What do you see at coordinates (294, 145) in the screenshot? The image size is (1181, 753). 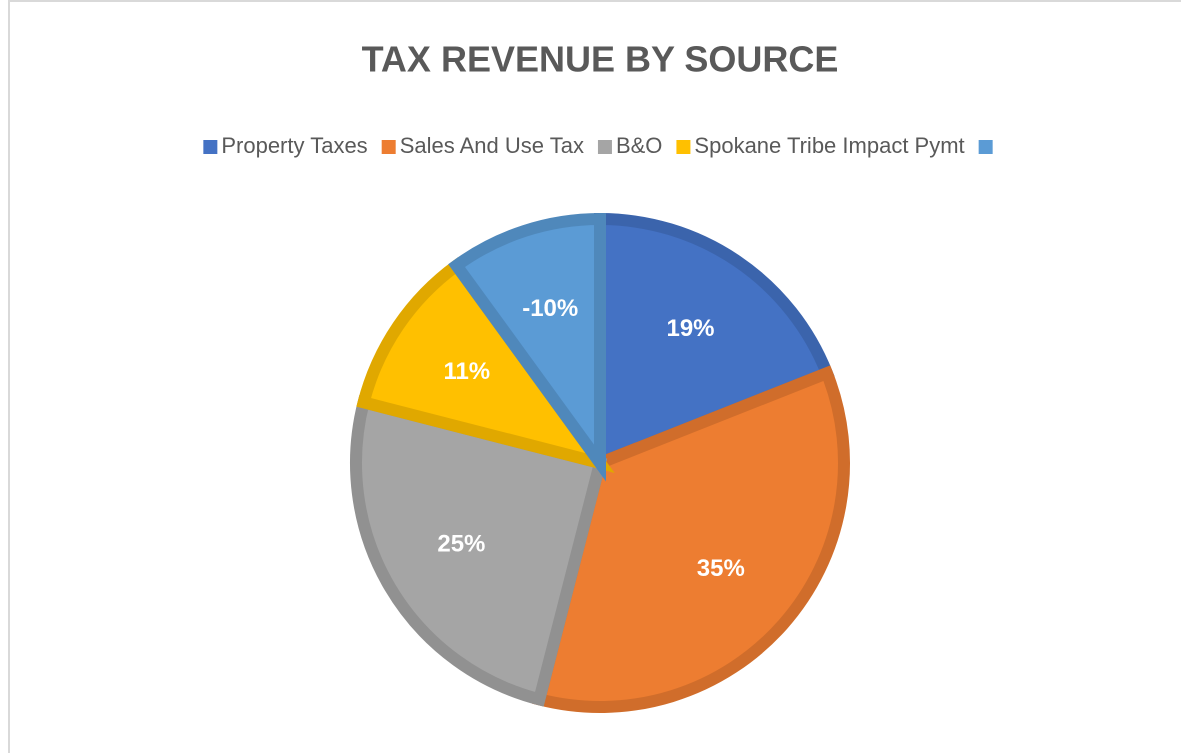 I see `legend-label: Property Taxes` at bounding box center [294, 145].